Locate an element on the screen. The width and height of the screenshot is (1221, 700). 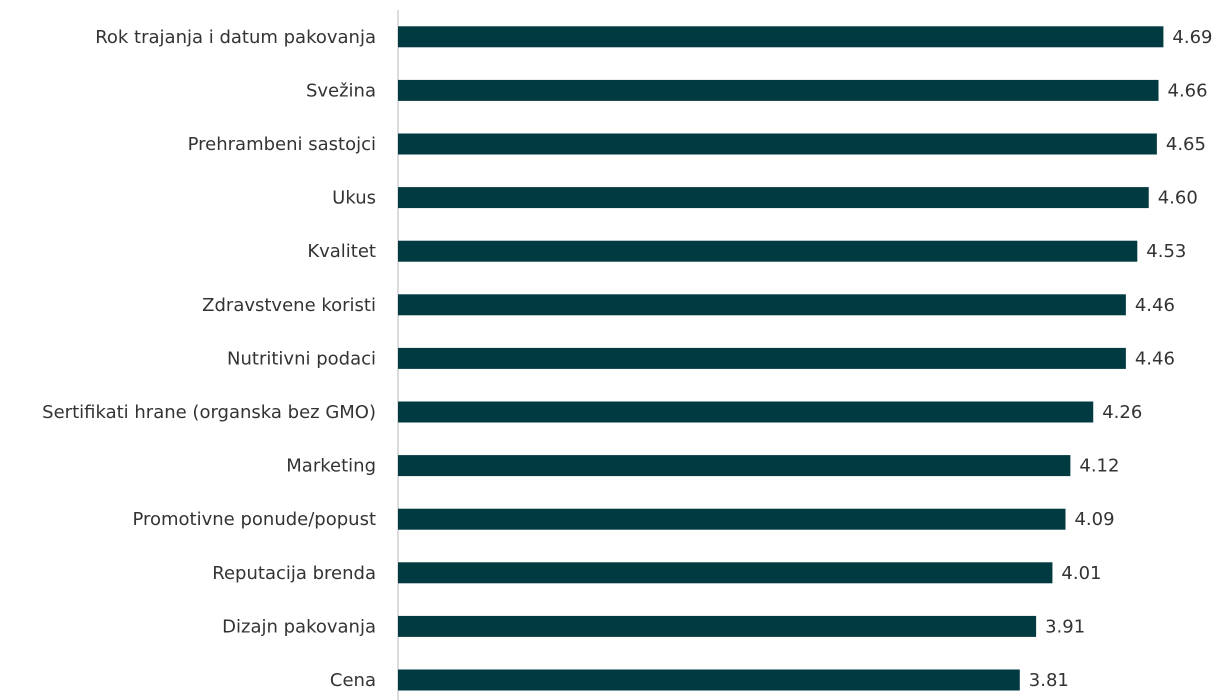
value-label: 4.09 is located at coordinates (1094, 519).